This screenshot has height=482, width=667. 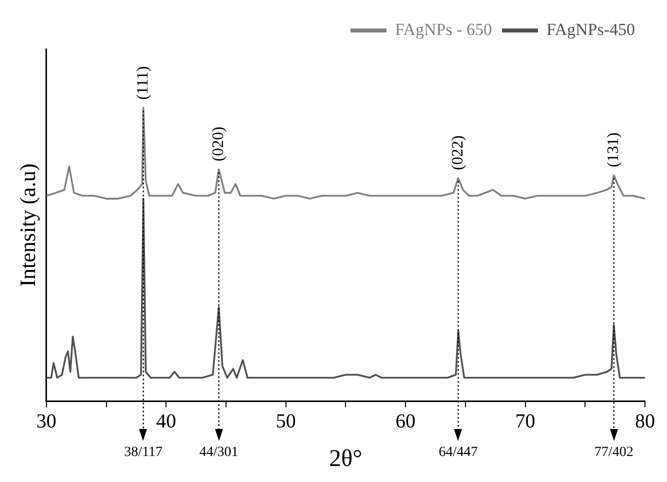 I want to click on x-tick-label: 60, so click(x=406, y=421).